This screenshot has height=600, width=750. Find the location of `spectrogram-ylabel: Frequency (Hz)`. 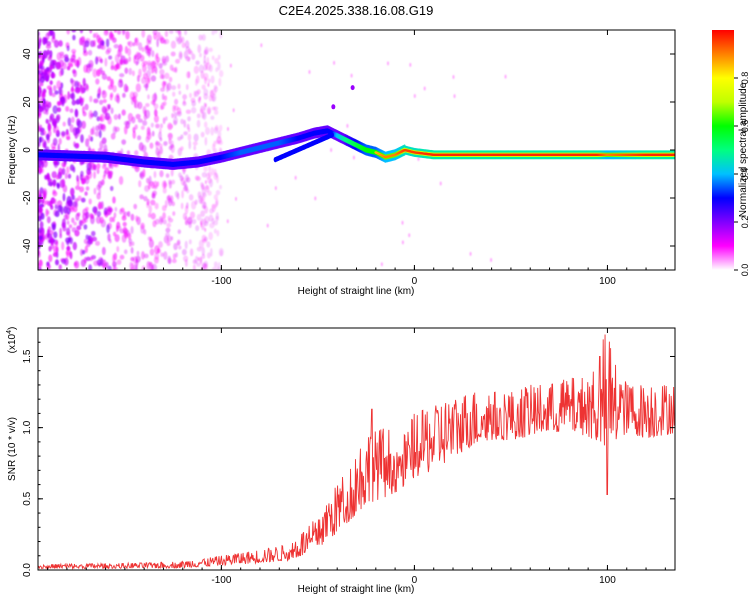

spectrogram-ylabel: Frequency (Hz) is located at coordinates (12, 150).